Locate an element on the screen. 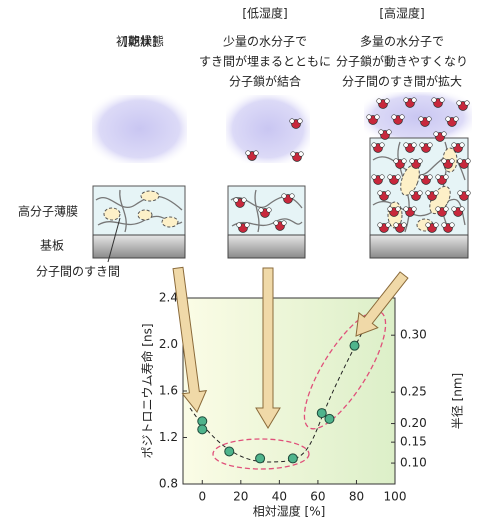  y-tick-label: 1.6 is located at coordinates (168, 391).